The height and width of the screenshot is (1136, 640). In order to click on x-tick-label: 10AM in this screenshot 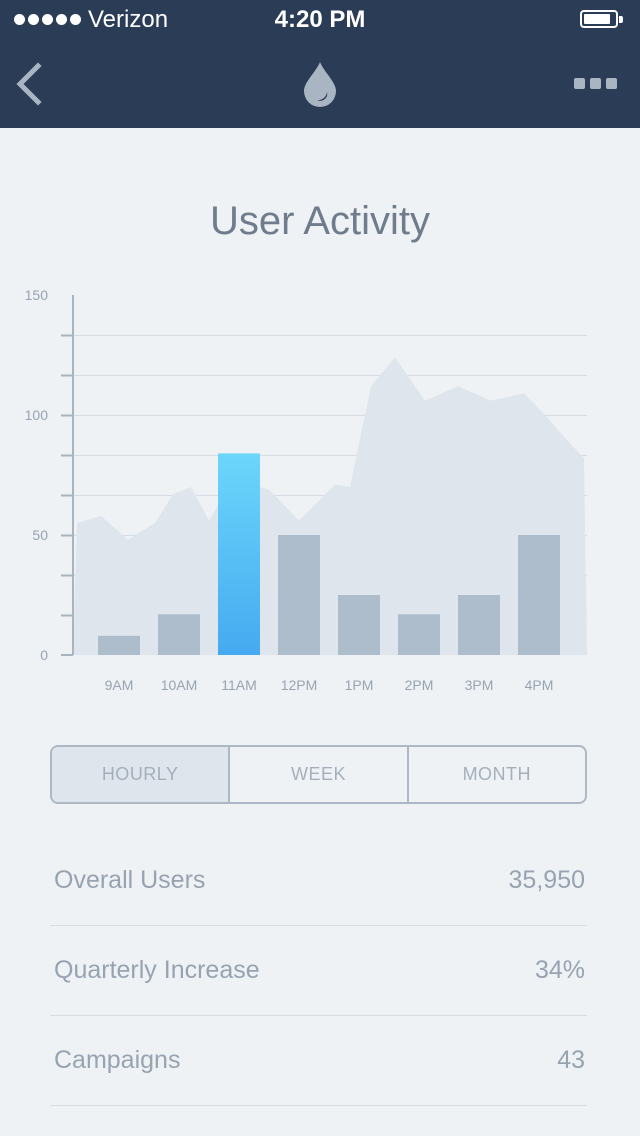, I will do `click(179, 685)`.